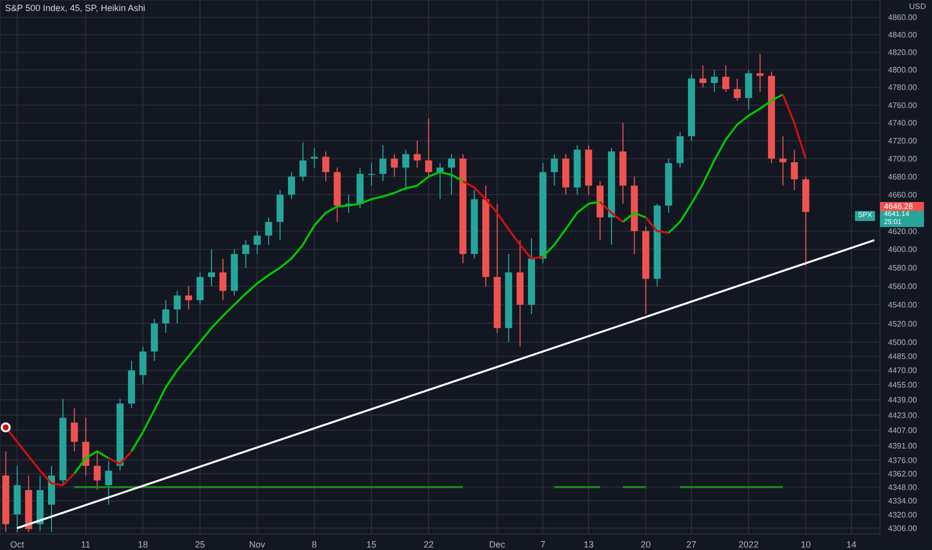  What do you see at coordinates (143, 544) in the screenshot?
I see `x-tick-label: 18` at bounding box center [143, 544].